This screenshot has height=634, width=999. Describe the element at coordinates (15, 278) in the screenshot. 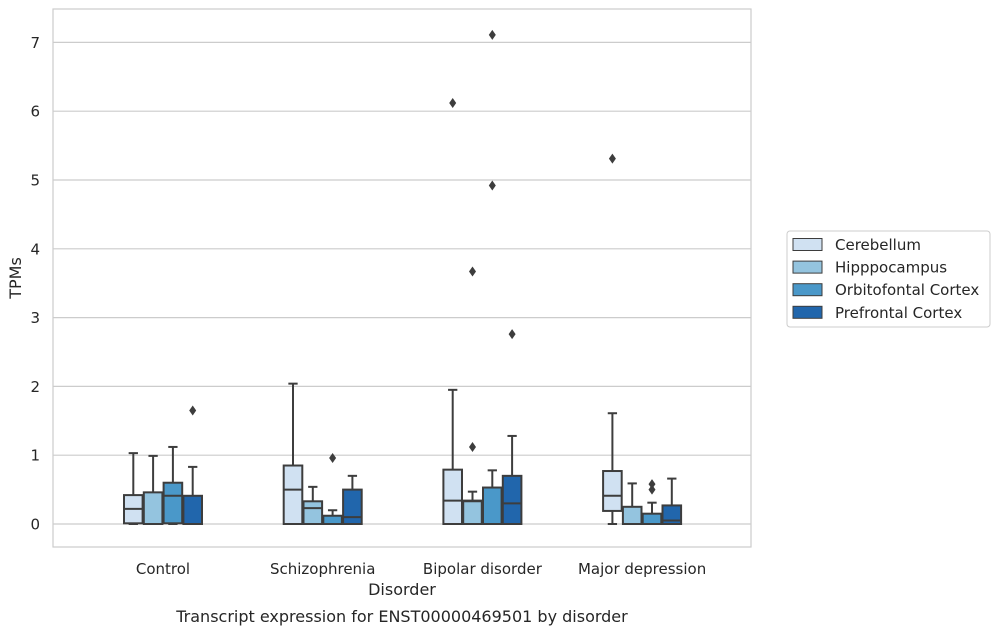

I see `y-axis-label: TPMs` at that location.